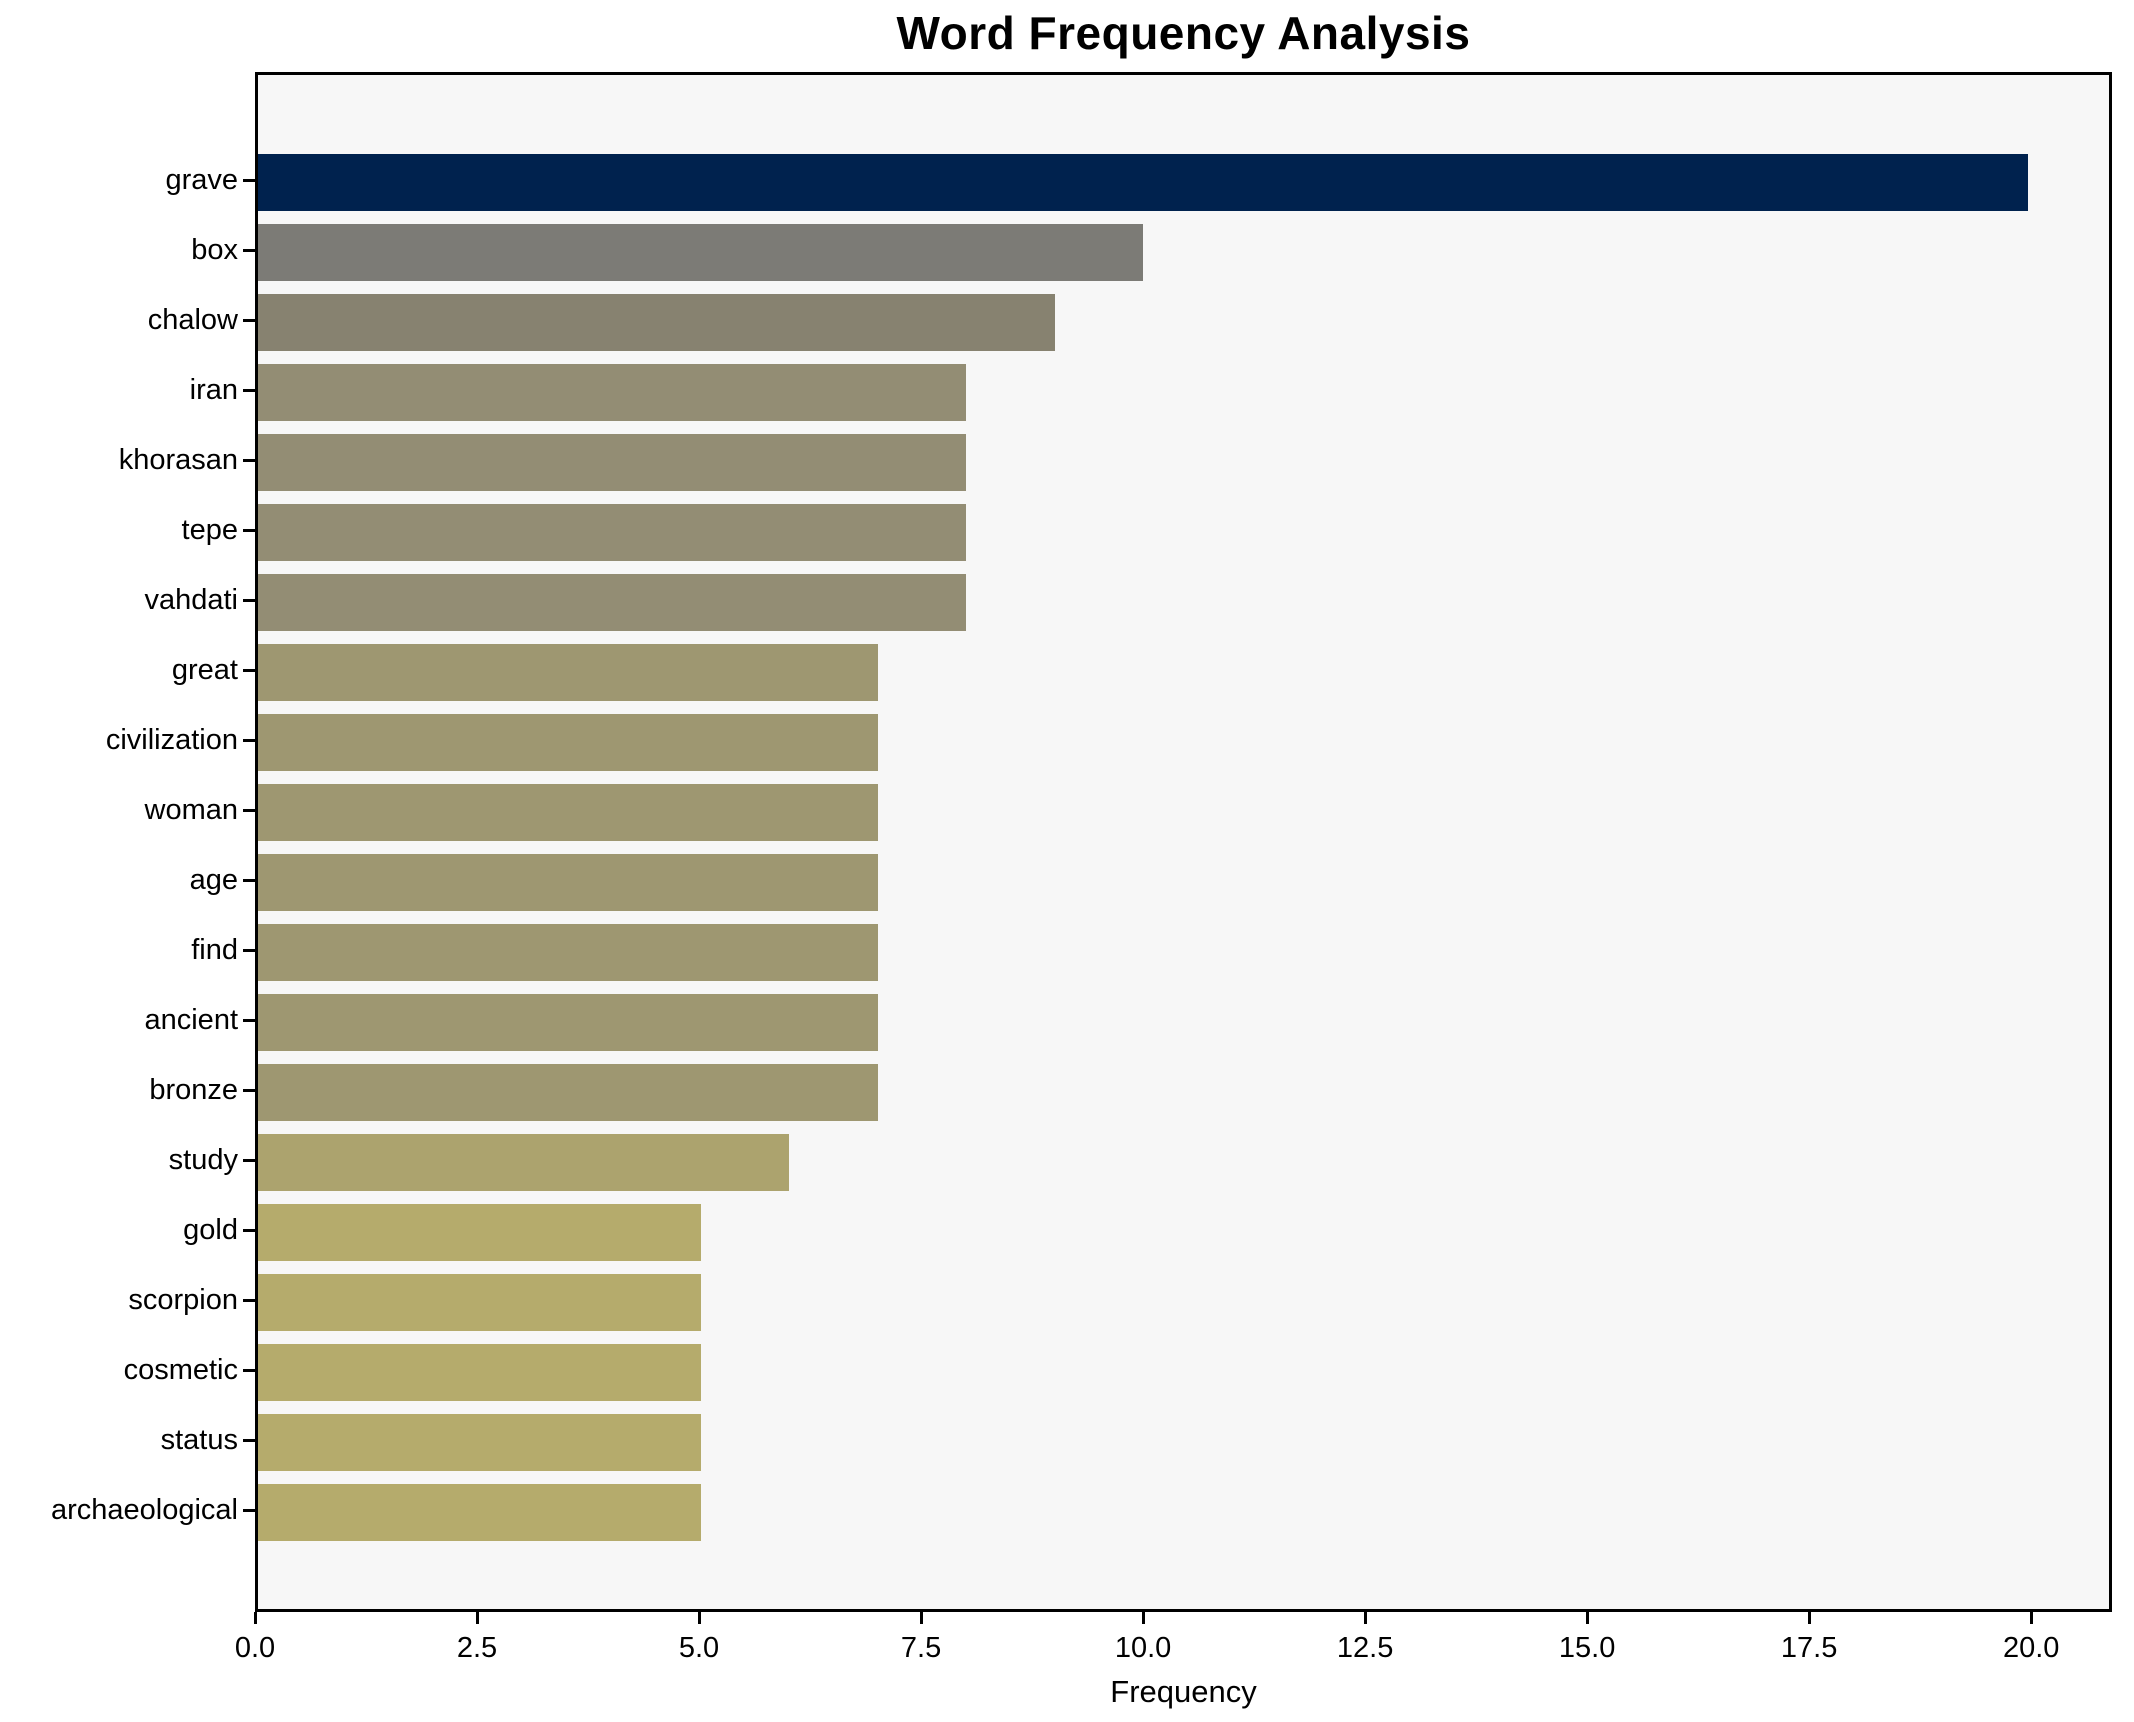 The image size is (2134, 1722). I want to click on bar-study, so click(524, 1162).